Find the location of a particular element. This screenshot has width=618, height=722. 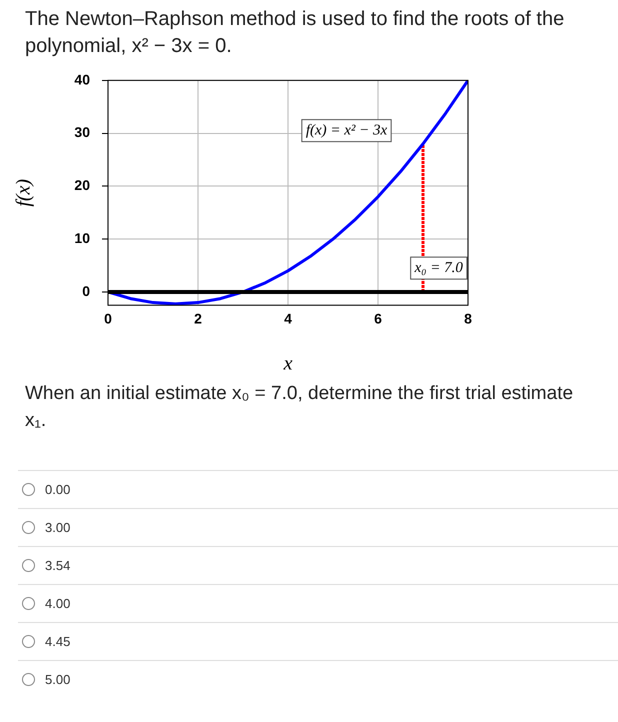

y-tick-label: 0 is located at coordinates (86, 290).